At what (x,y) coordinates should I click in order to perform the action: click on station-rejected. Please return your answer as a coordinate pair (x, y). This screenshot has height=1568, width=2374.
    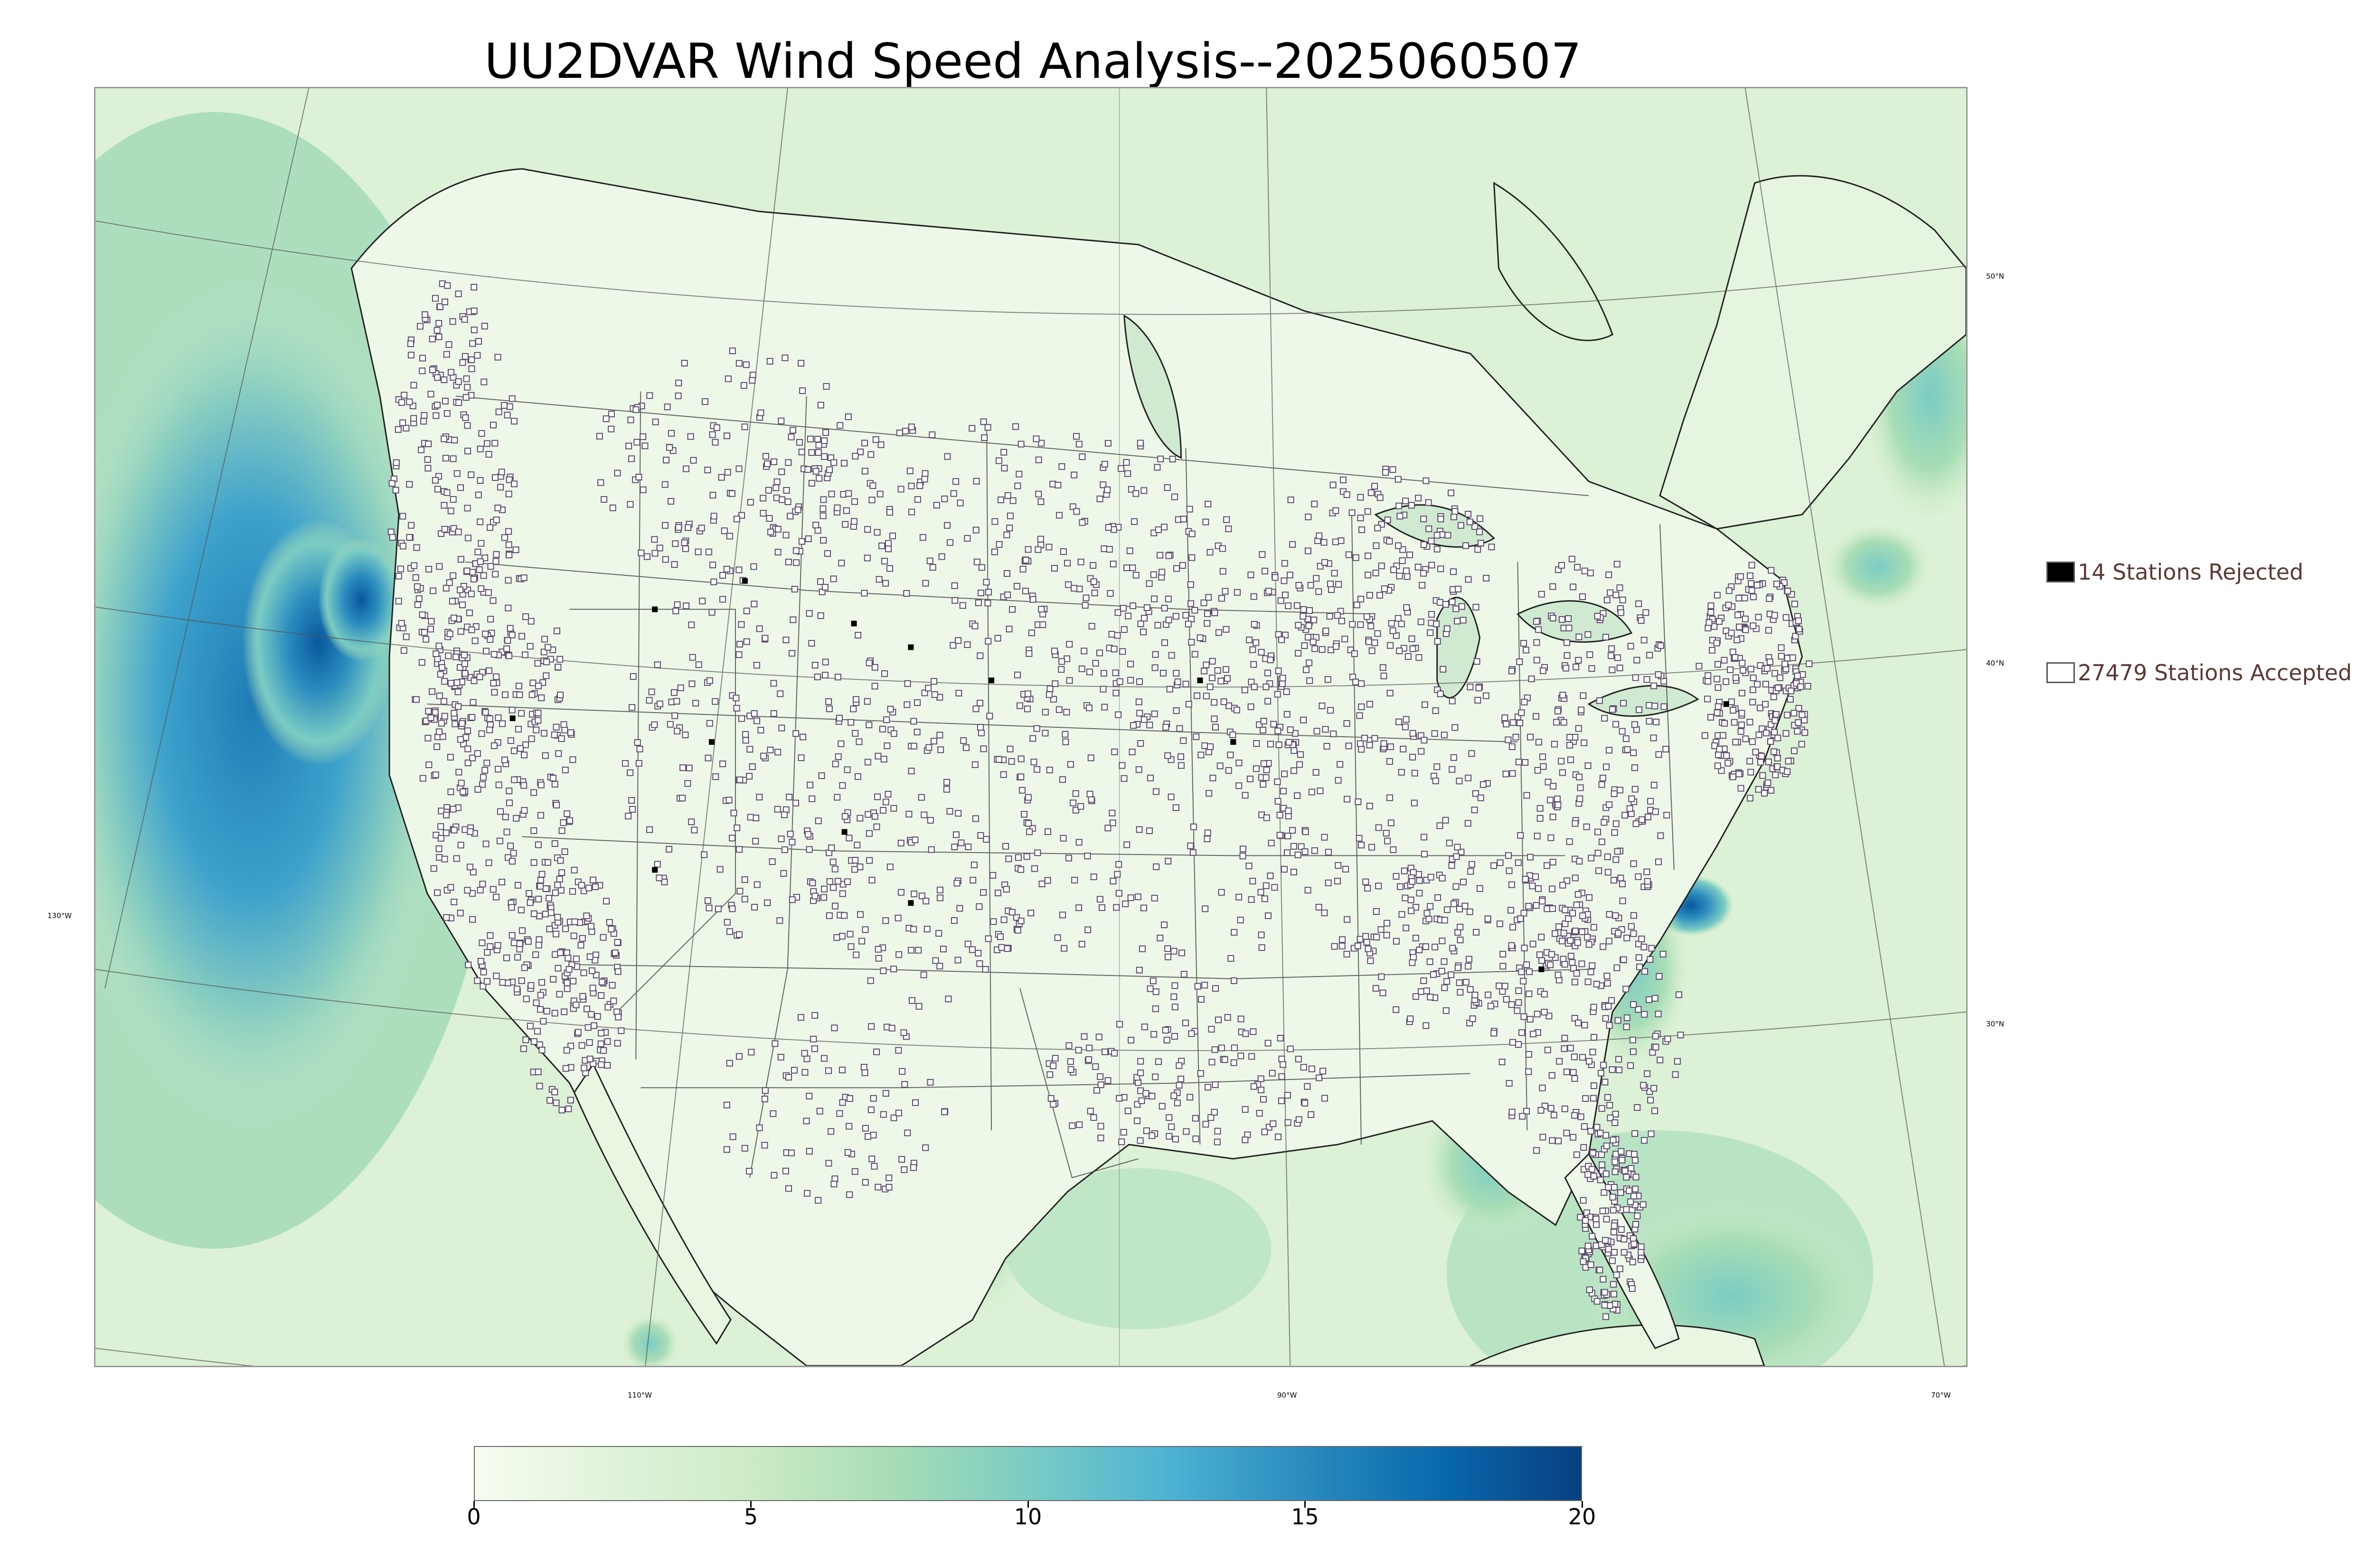
    Looking at the image, I should click on (655, 870).